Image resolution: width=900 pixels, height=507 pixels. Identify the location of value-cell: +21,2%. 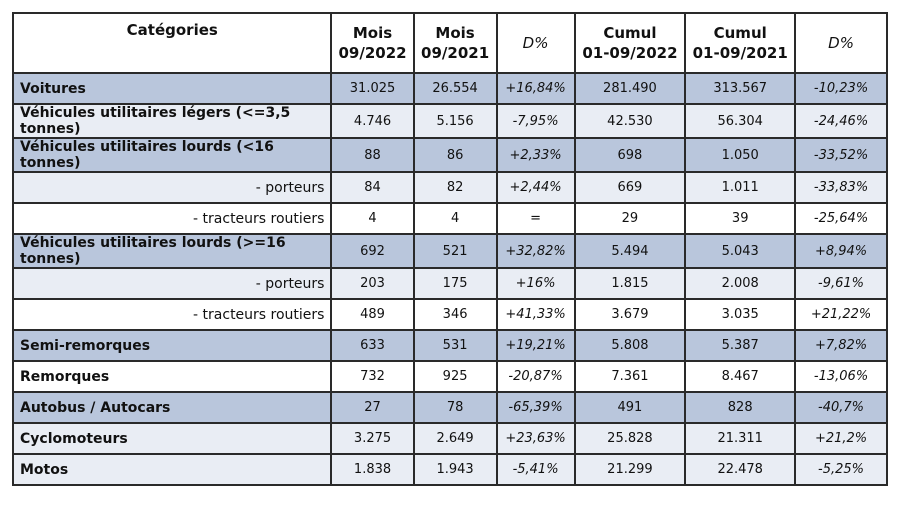
(841, 438).